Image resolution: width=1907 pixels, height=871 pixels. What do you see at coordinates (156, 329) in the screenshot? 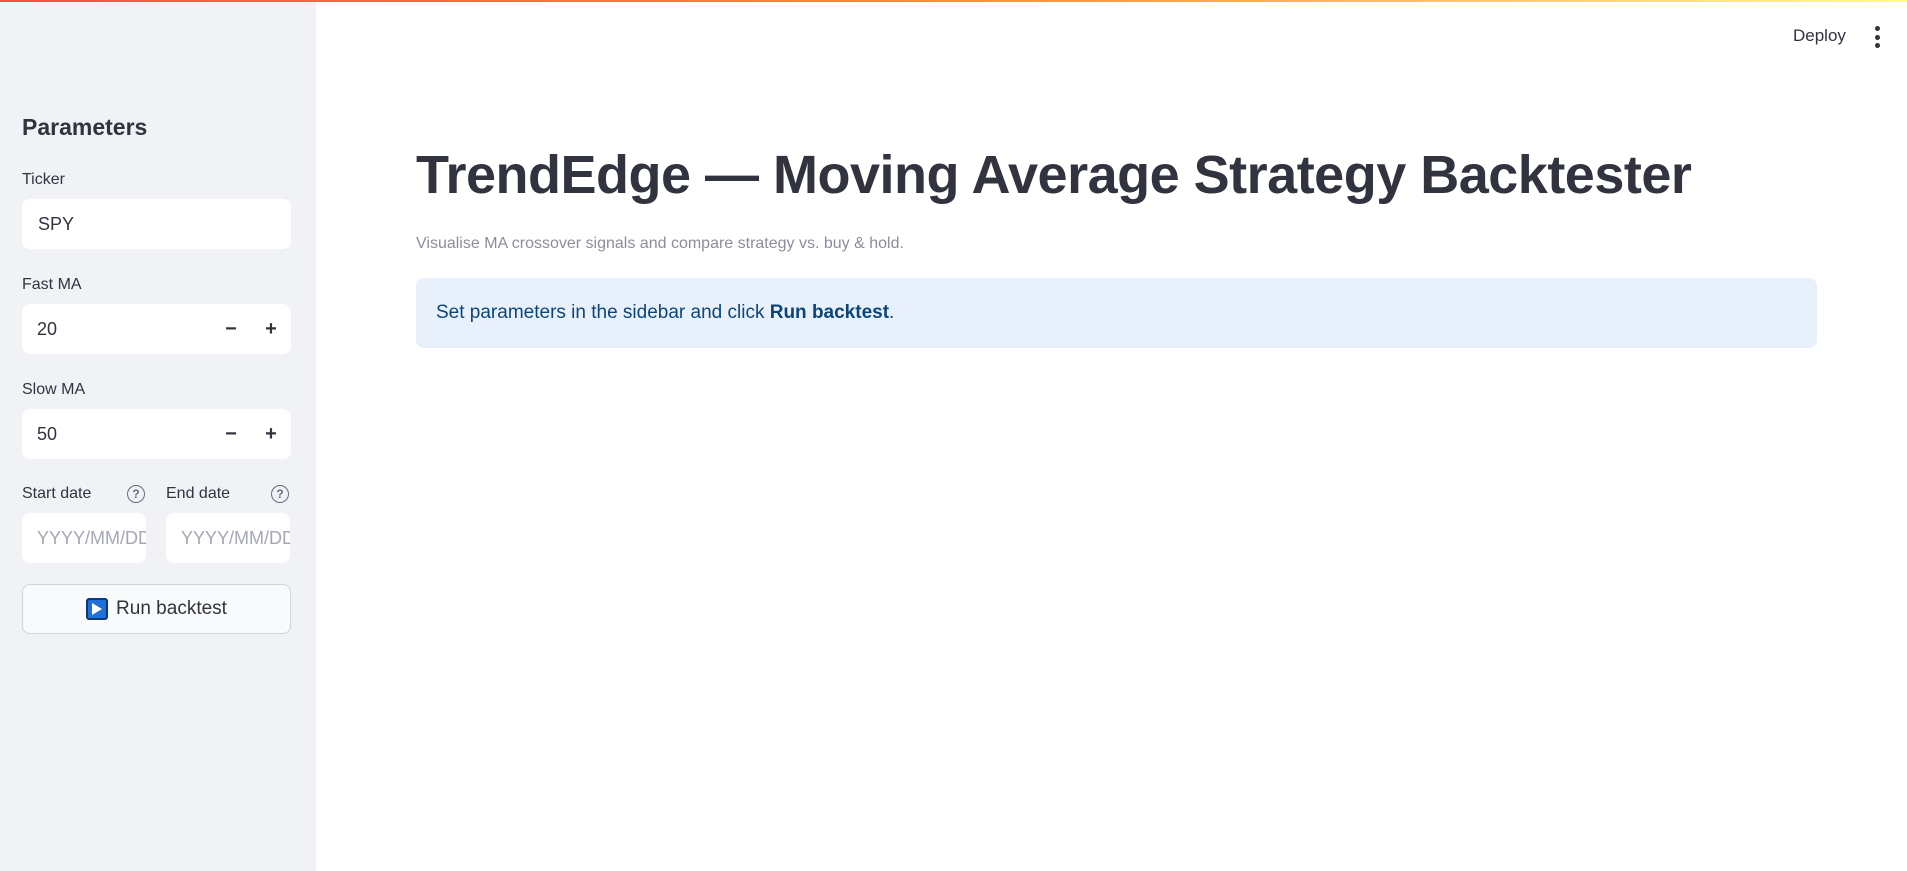
I see `fast-ma-number-input: 20 − +` at bounding box center [156, 329].